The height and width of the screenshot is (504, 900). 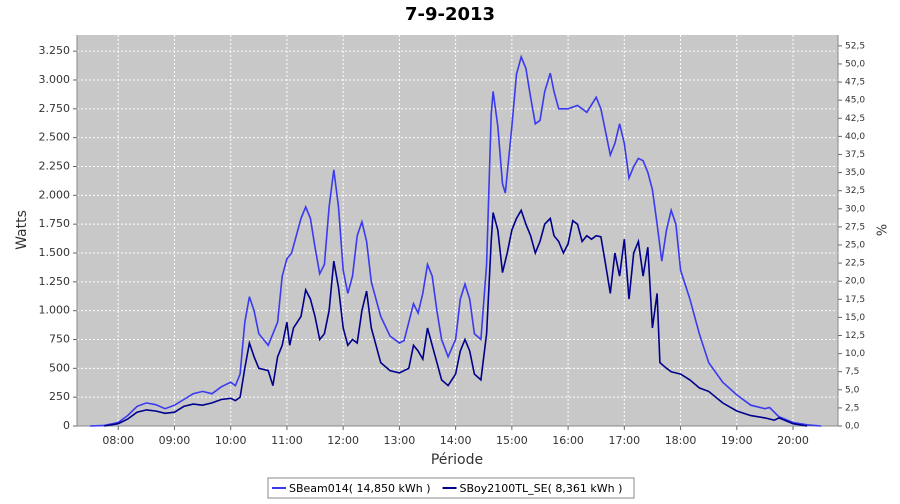 I want to click on x-tick-label: 14:00, so click(x=456, y=440).